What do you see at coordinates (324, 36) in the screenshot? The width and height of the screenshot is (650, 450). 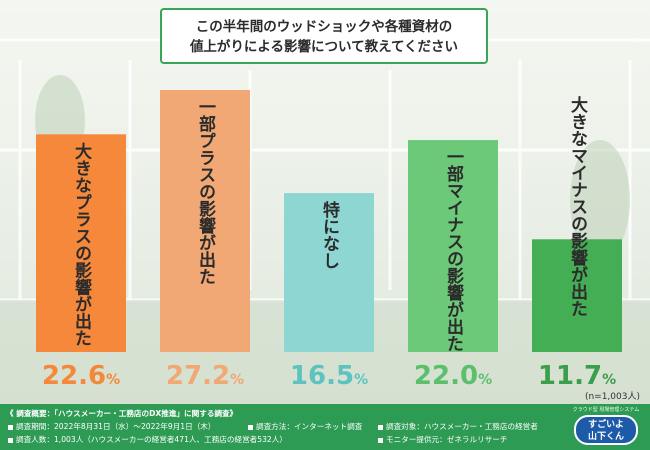 I see `chart-title: この半年間のウッドショックや各種資材の 値上がりによる影響について教えてください` at bounding box center [324, 36].